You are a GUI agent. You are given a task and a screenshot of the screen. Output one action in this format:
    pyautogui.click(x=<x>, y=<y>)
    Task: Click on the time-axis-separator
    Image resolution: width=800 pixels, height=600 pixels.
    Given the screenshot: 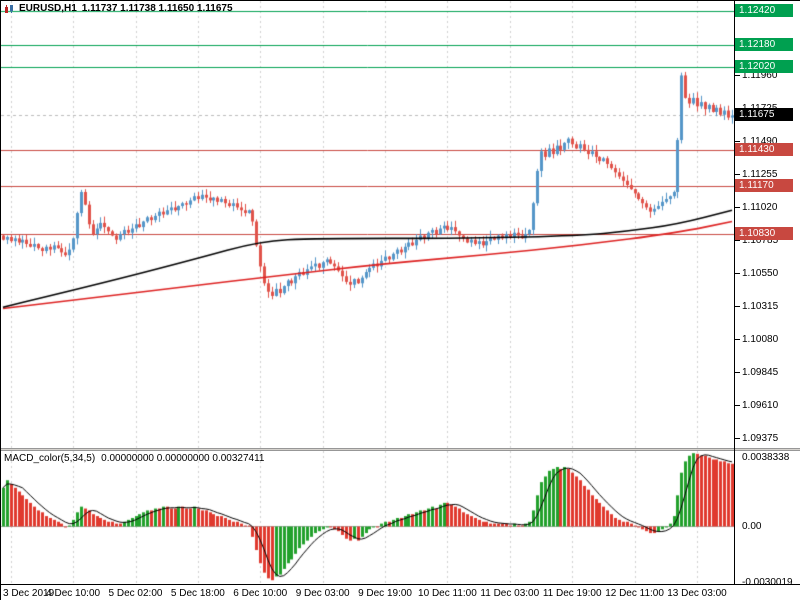 What is the action you would take?
    pyautogui.click(x=400, y=584)
    